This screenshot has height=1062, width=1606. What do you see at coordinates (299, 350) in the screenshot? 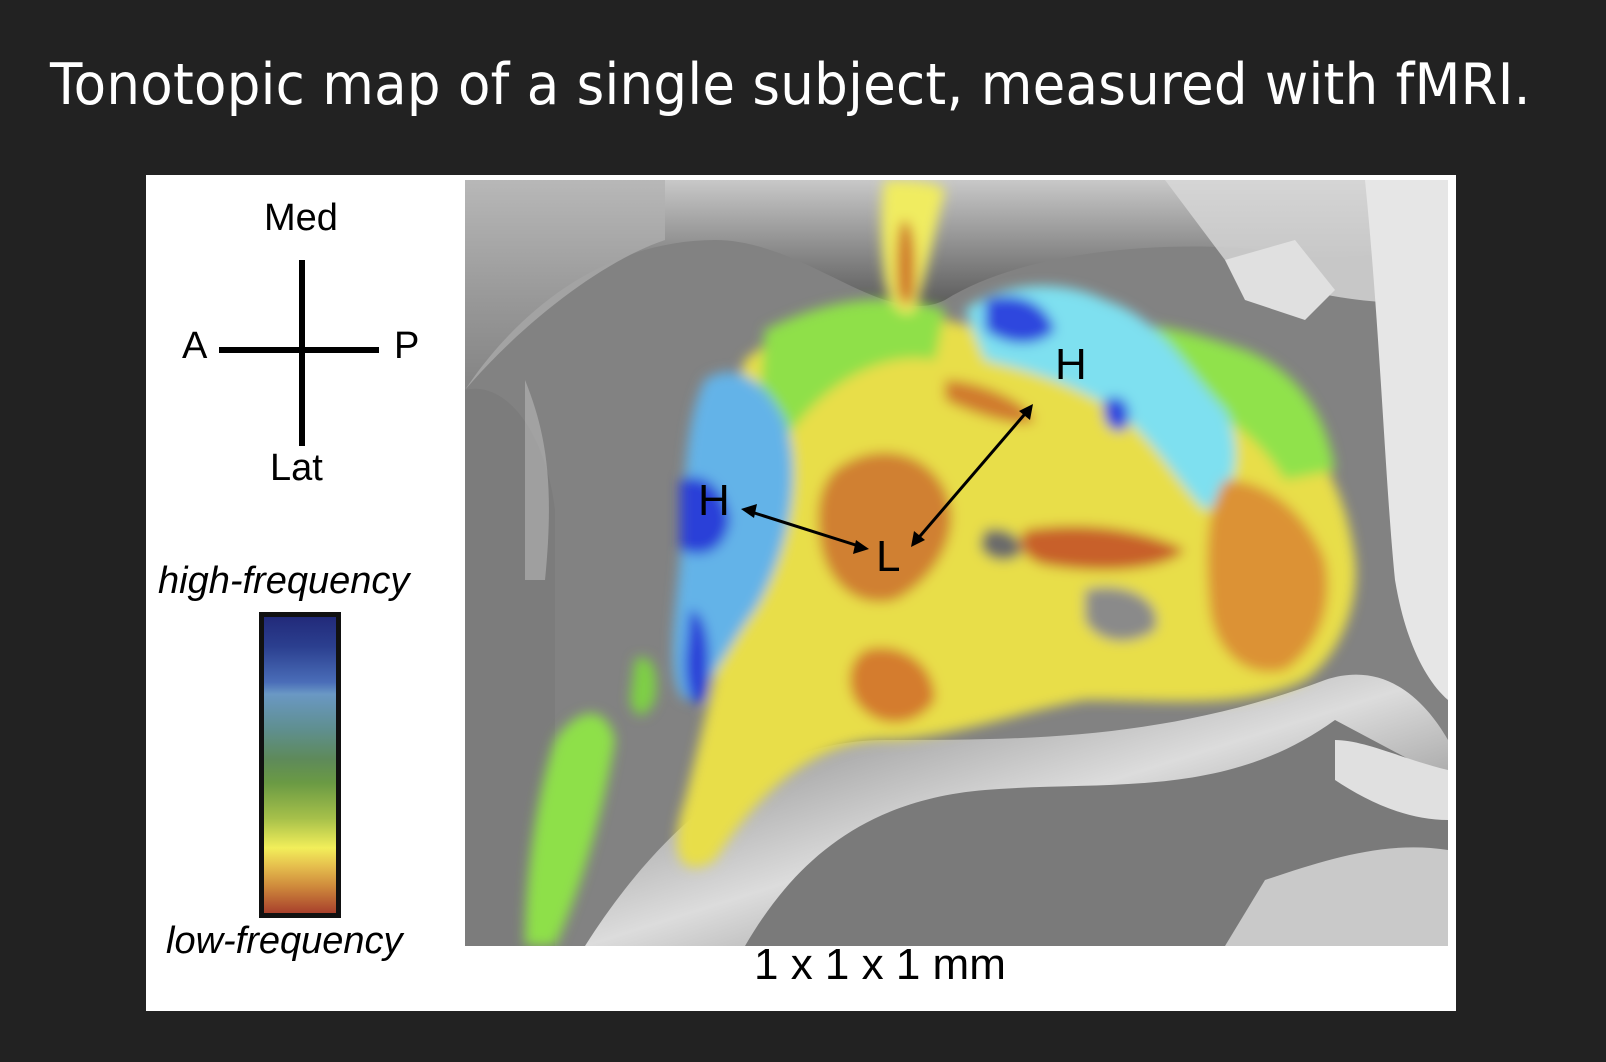
I see `orientation-cross-icon-horizontal` at bounding box center [299, 350].